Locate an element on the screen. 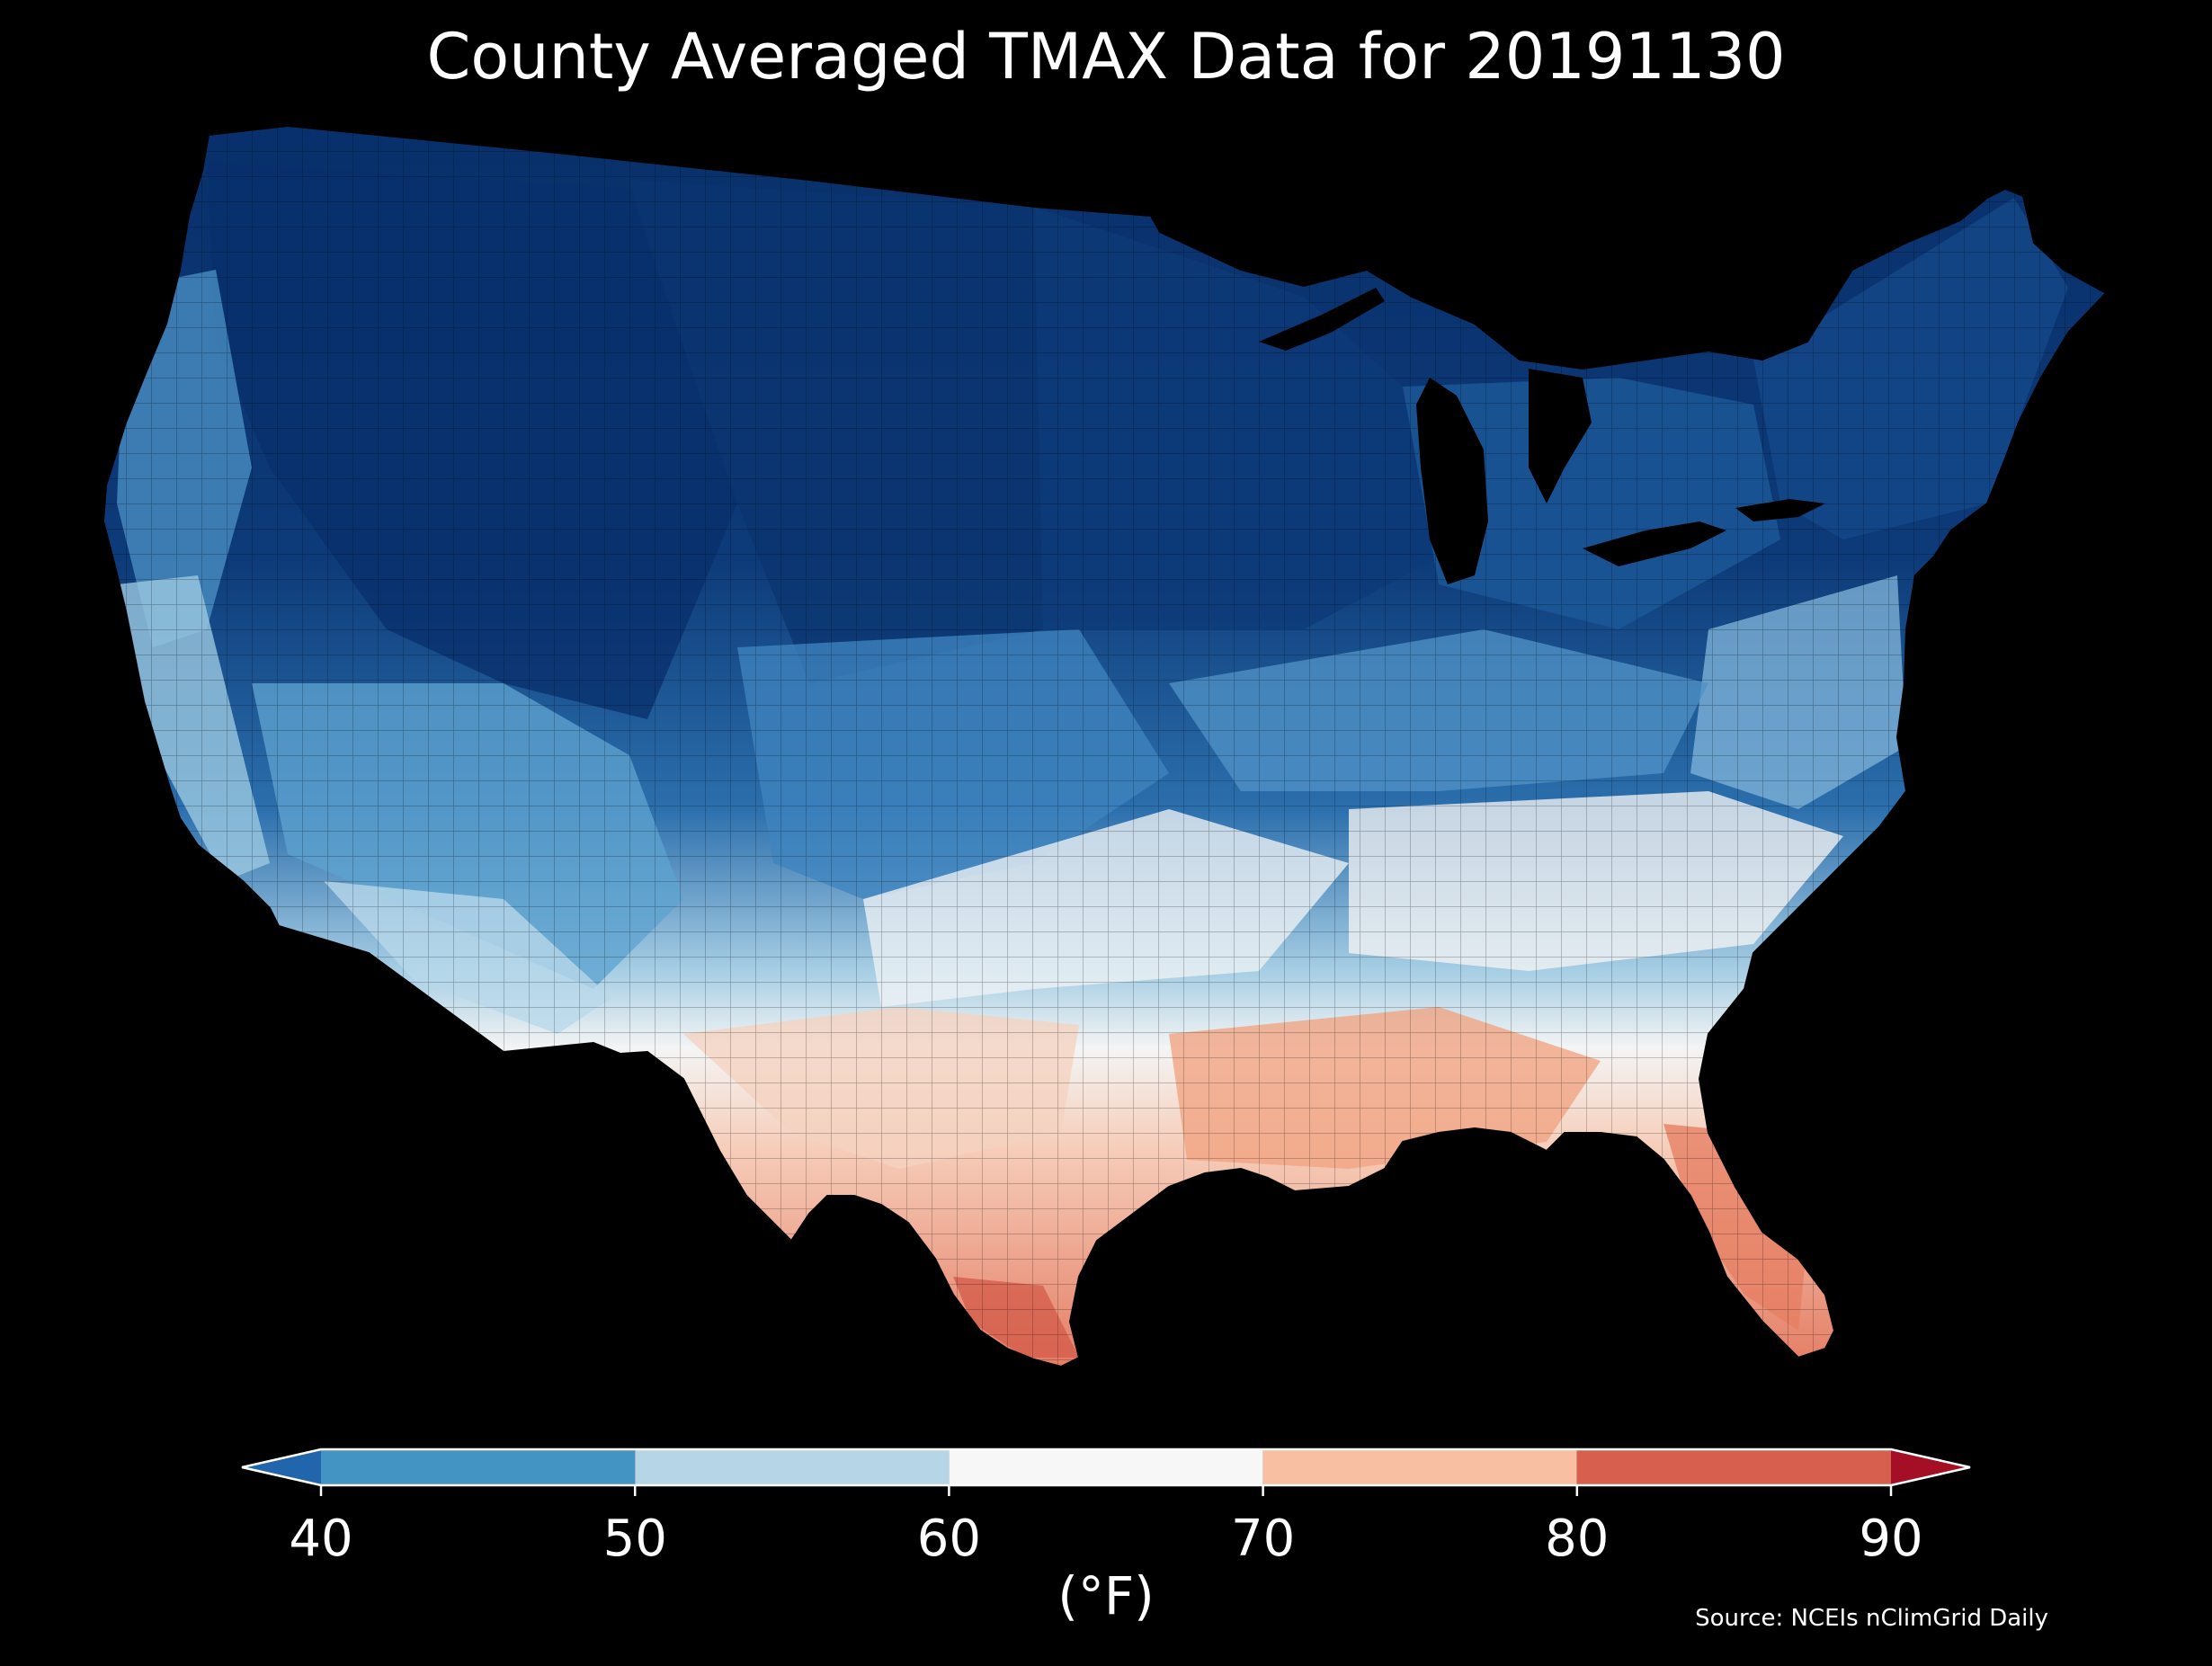 The width and height of the screenshot is (2212, 1666). great-lakes is located at coordinates (1542, 436).